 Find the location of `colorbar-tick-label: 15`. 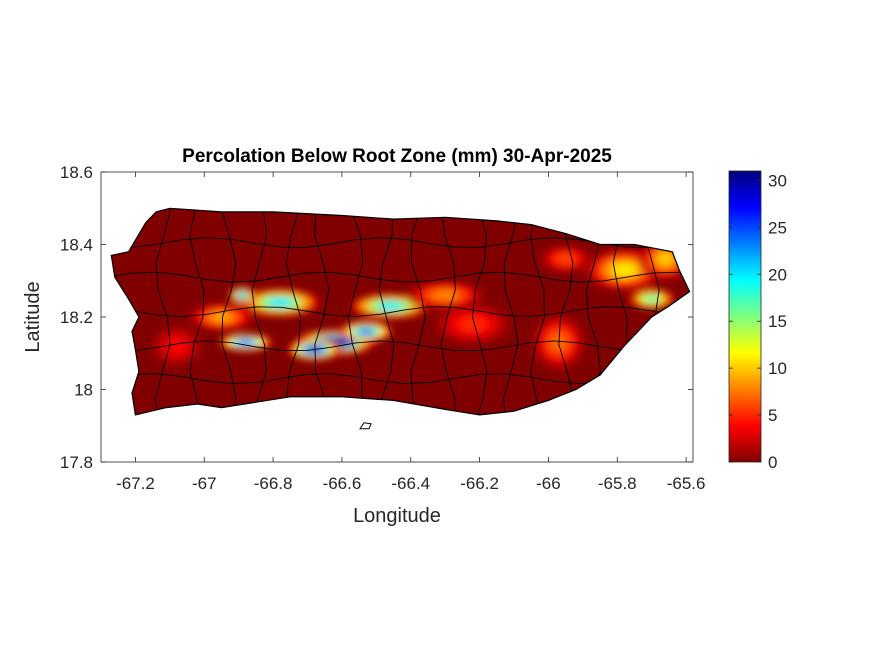

colorbar-tick-label: 15 is located at coordinates (777, 321).